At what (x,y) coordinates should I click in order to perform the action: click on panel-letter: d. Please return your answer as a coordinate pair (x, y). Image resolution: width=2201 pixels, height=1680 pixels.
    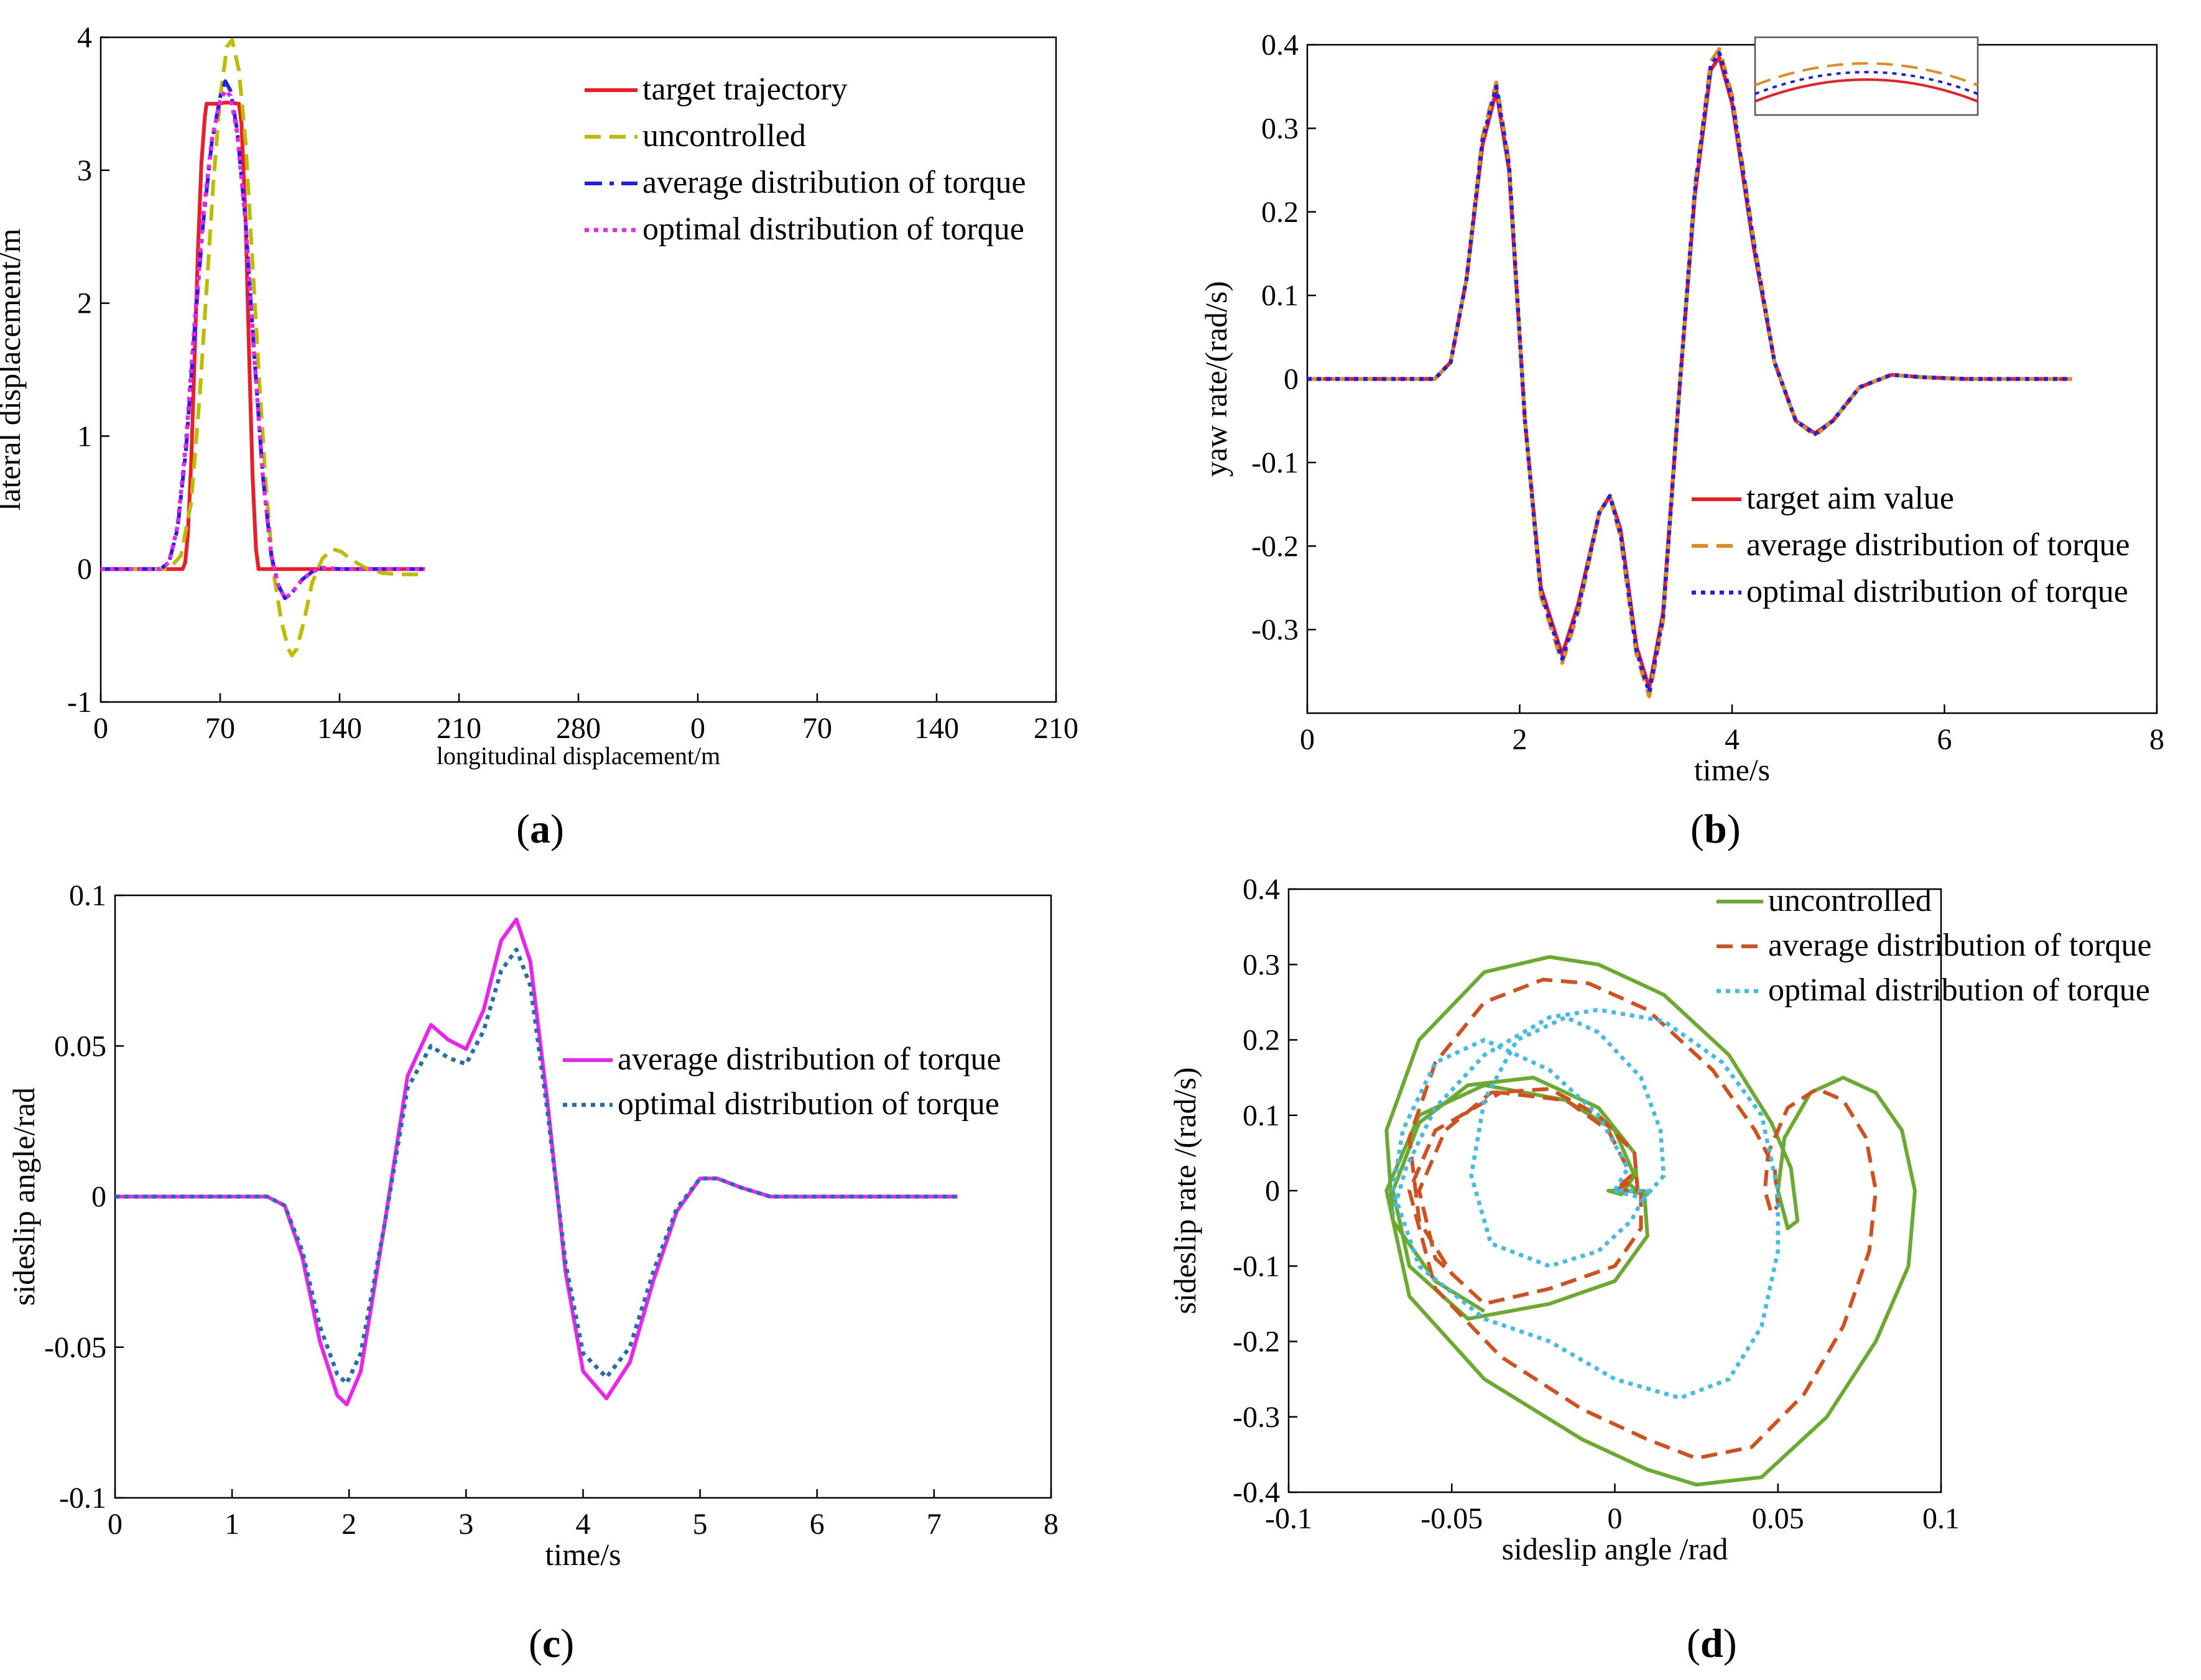
    Looking at the image, I should click on (1711, 1644).